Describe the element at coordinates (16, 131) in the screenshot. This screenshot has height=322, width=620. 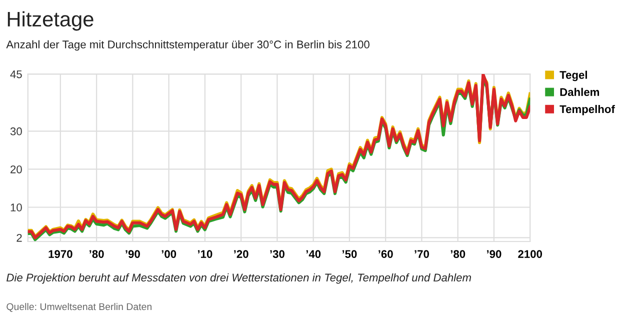
I see `y-tick-label: 30` at that location.